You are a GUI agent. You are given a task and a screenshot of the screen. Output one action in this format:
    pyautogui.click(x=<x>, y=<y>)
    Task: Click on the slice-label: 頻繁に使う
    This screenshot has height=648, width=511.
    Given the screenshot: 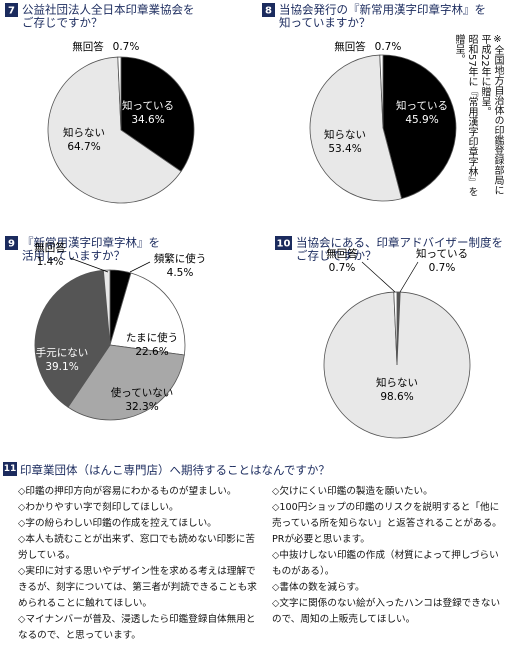 What is the action you would take?
    pyautogui.click(x=180, y=258)
    